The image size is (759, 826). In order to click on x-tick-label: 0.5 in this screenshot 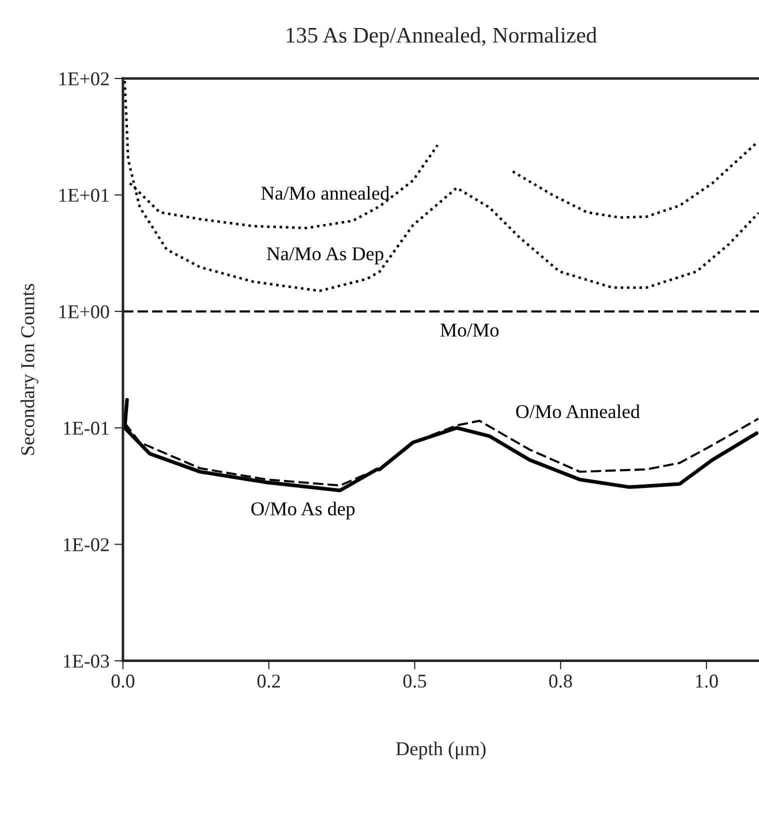, I will do `click(414, 681)`.